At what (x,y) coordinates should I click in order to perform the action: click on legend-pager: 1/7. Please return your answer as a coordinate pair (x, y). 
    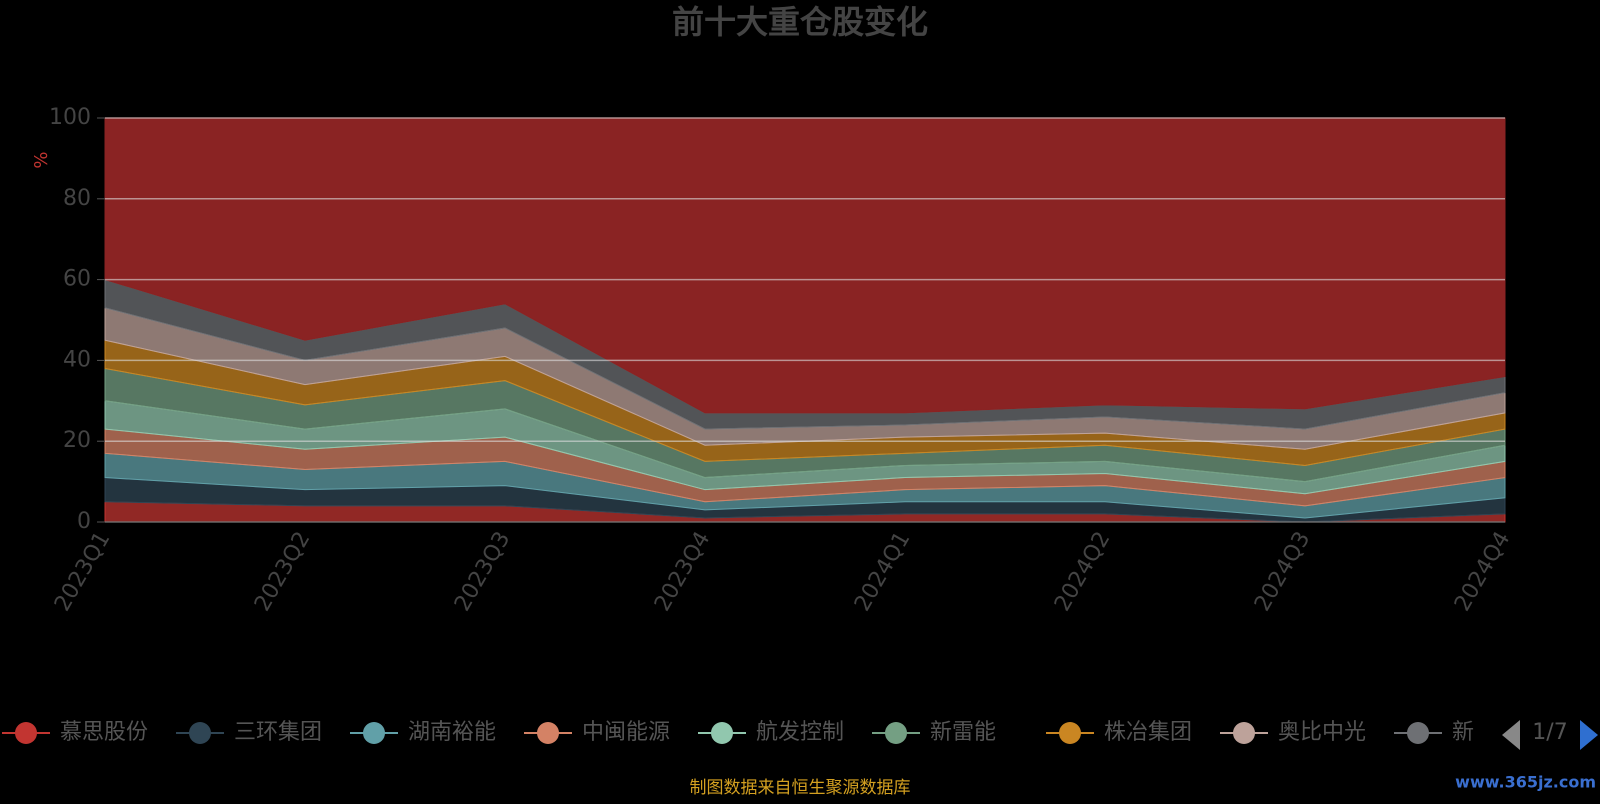
    Looking at the image, I should click on (1550, 735).